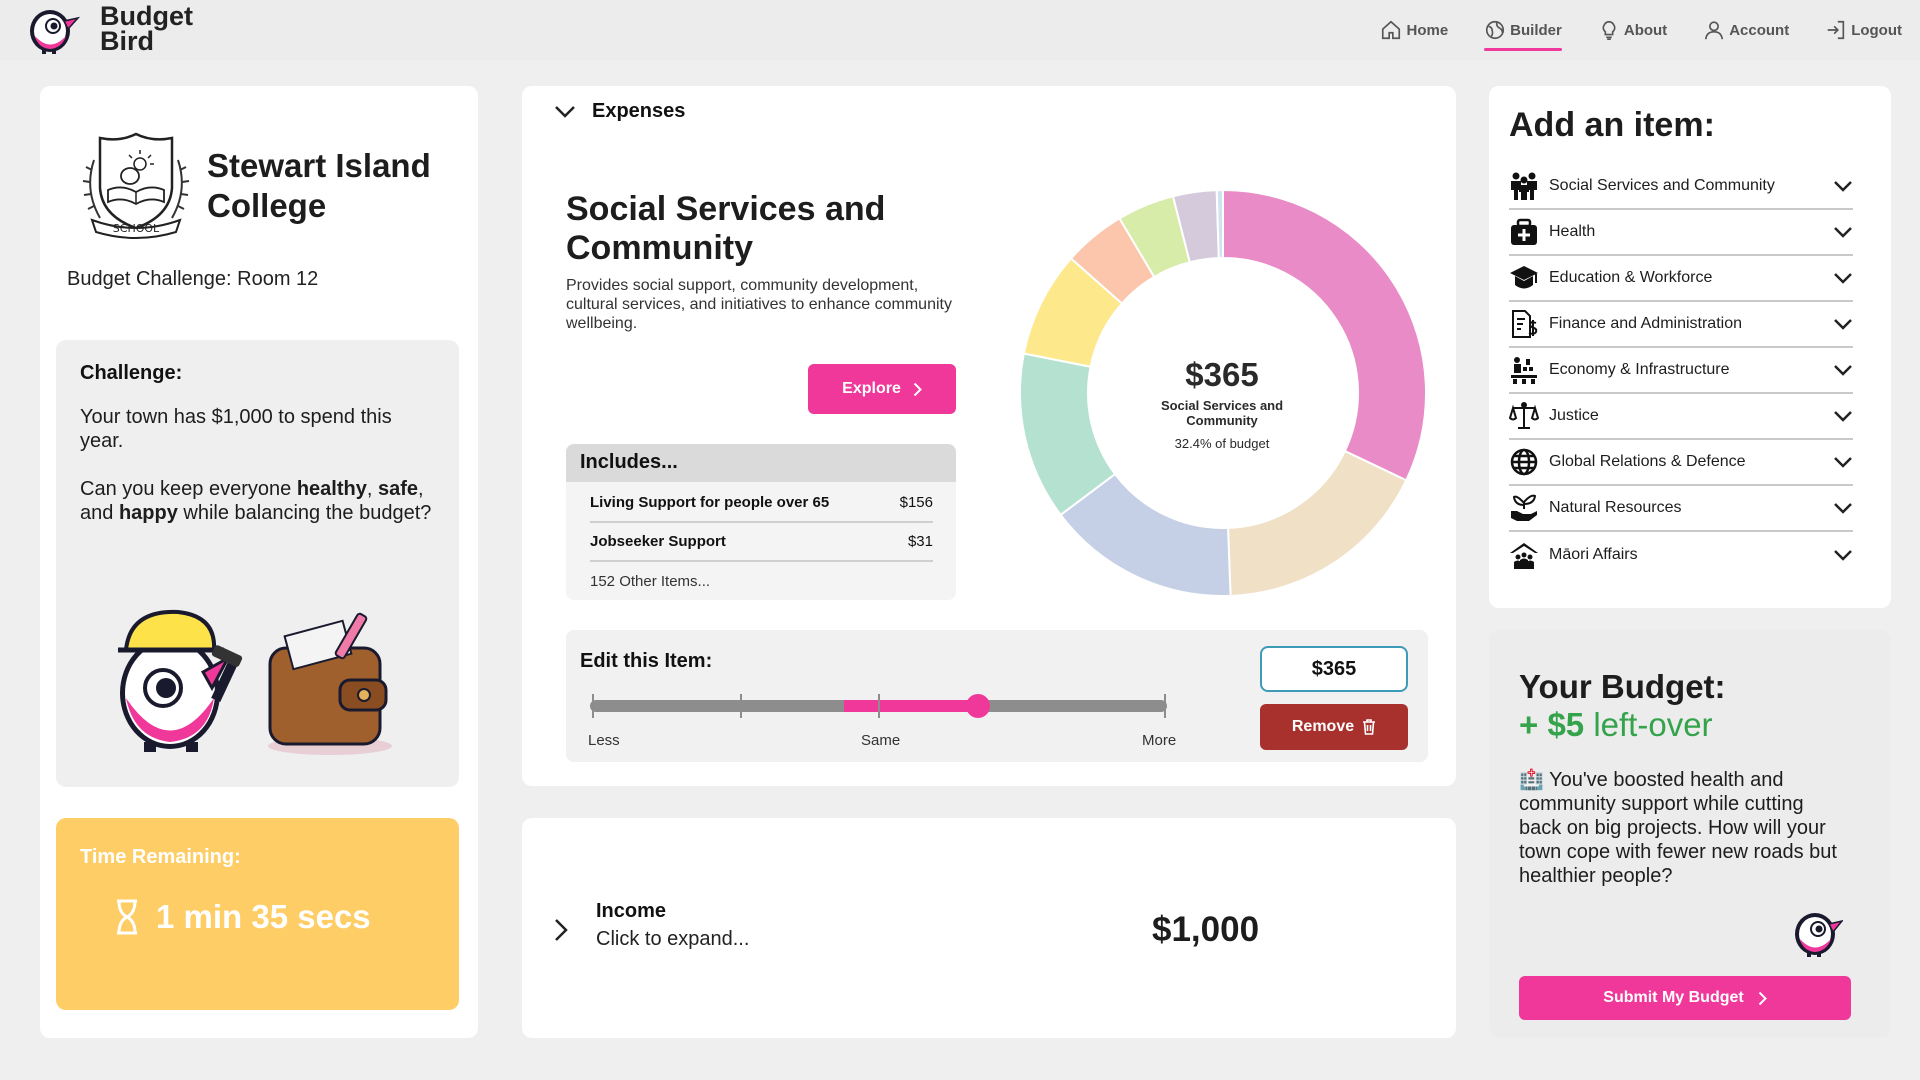  What do you see at coordinates (1615, 507) in the screenshot?
I see `add-item-label: Natural Resources` at bounding box center [1615, 507].